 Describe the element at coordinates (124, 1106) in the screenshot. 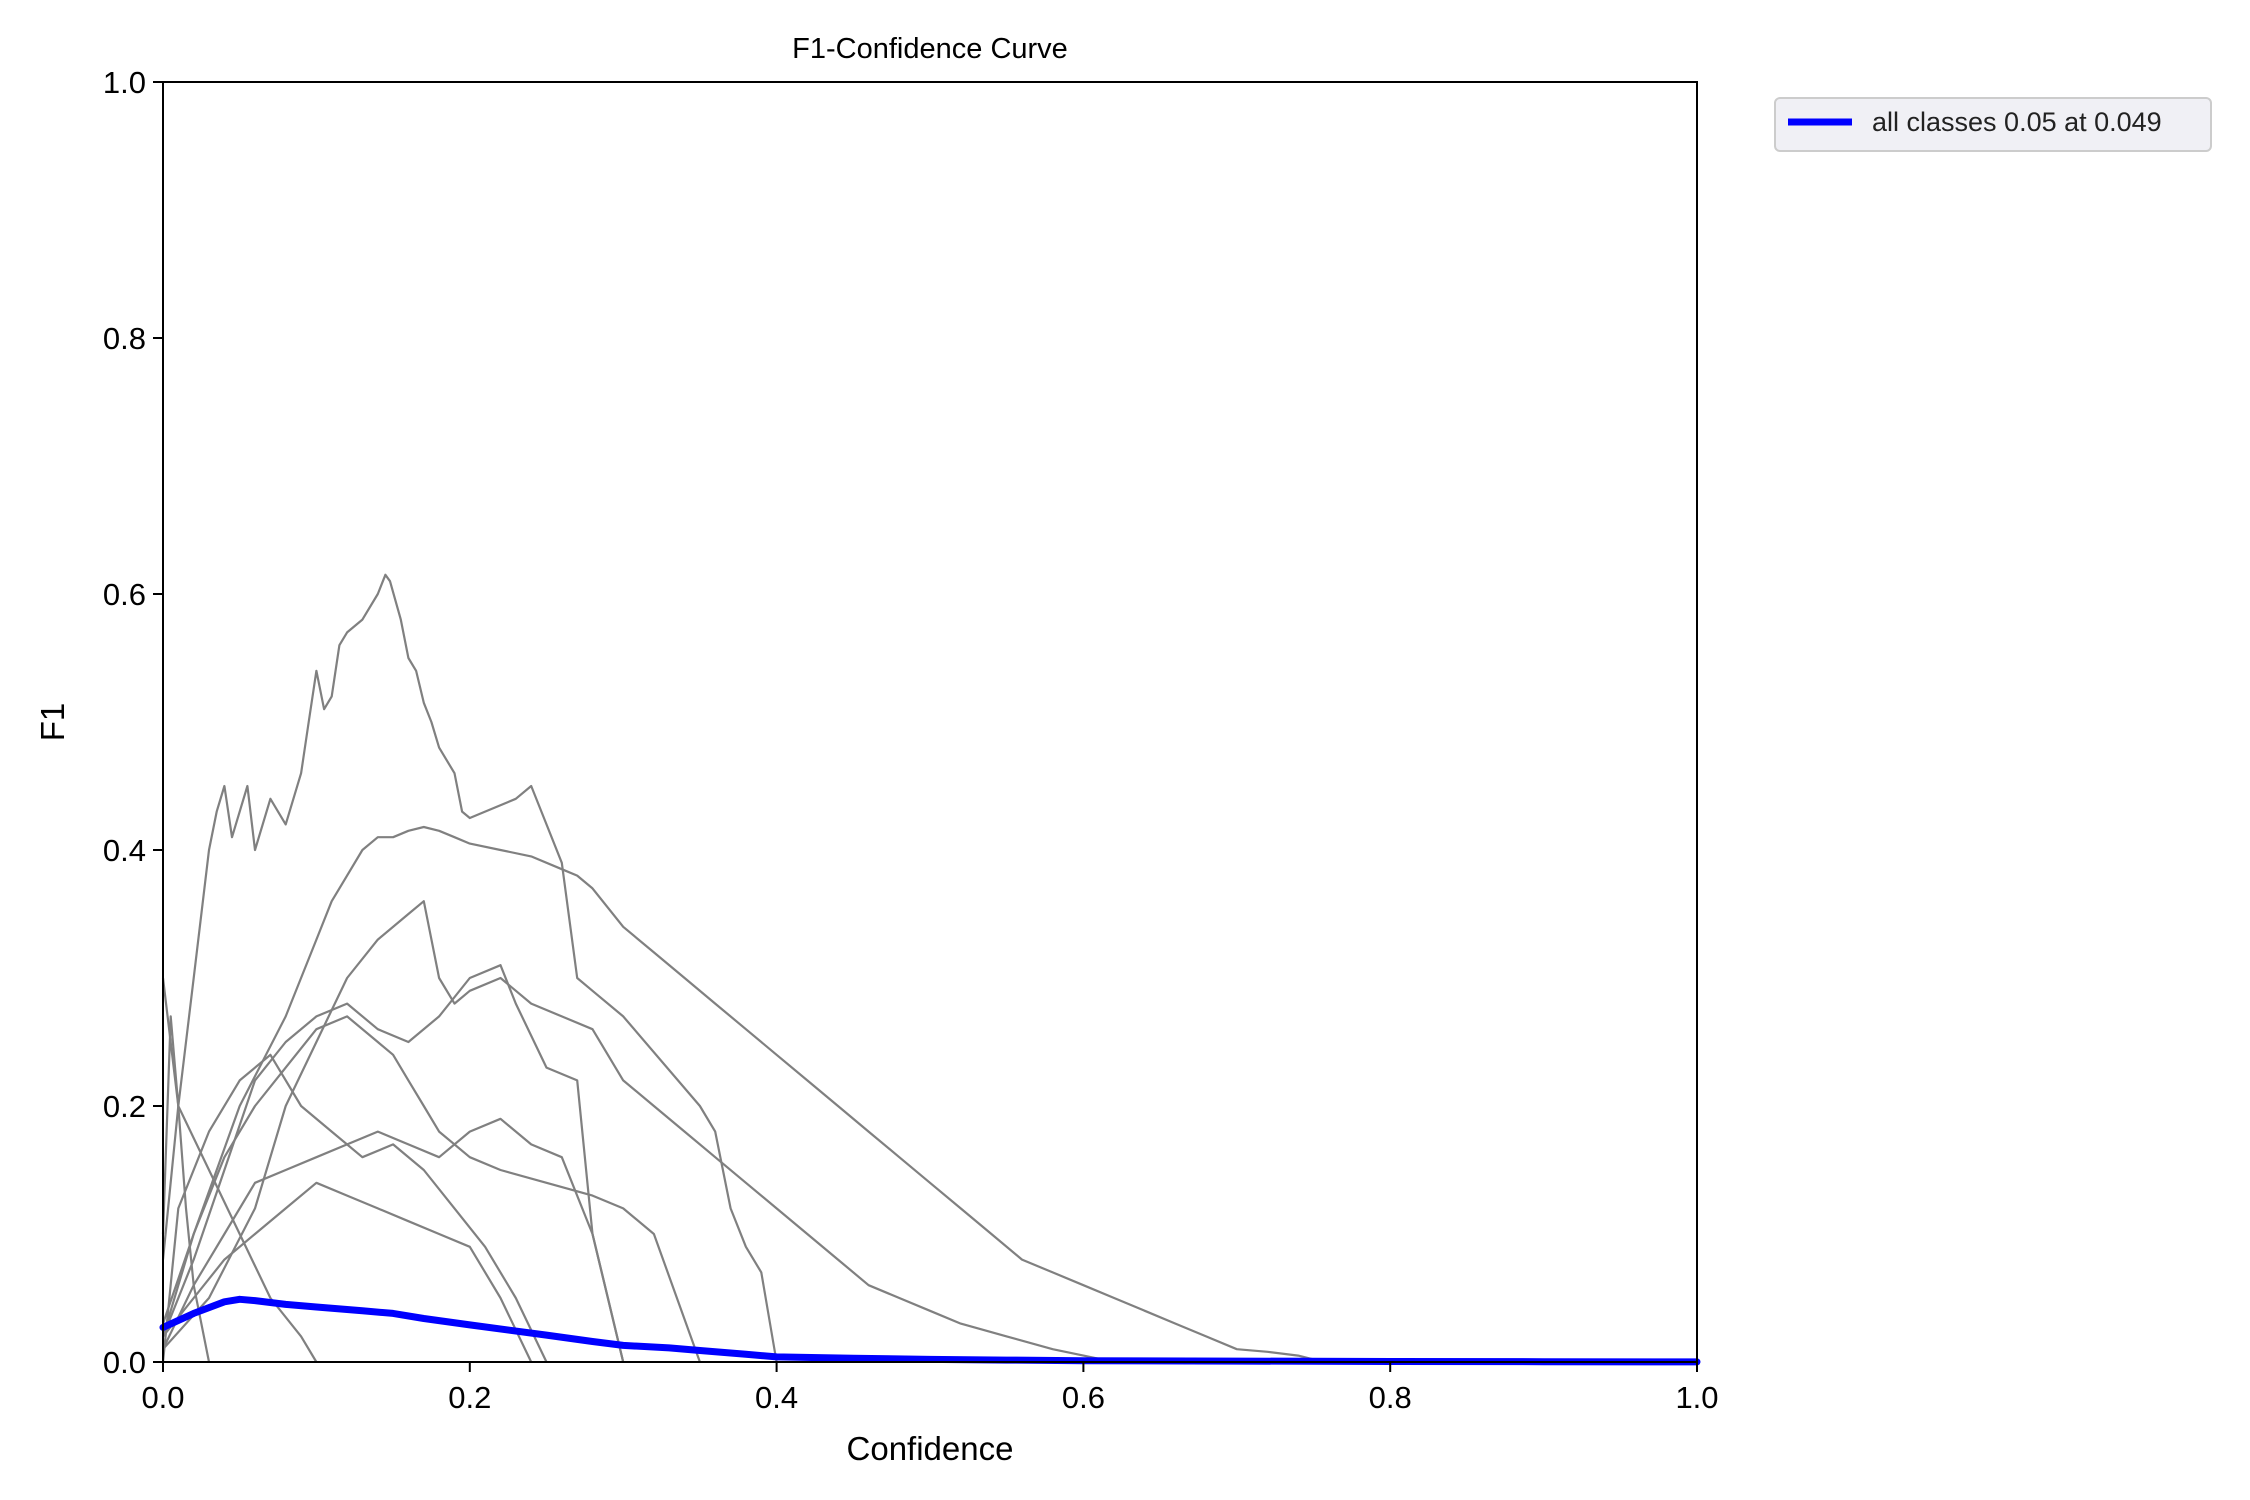

I see `y-tick-label: 0.2` at that location.